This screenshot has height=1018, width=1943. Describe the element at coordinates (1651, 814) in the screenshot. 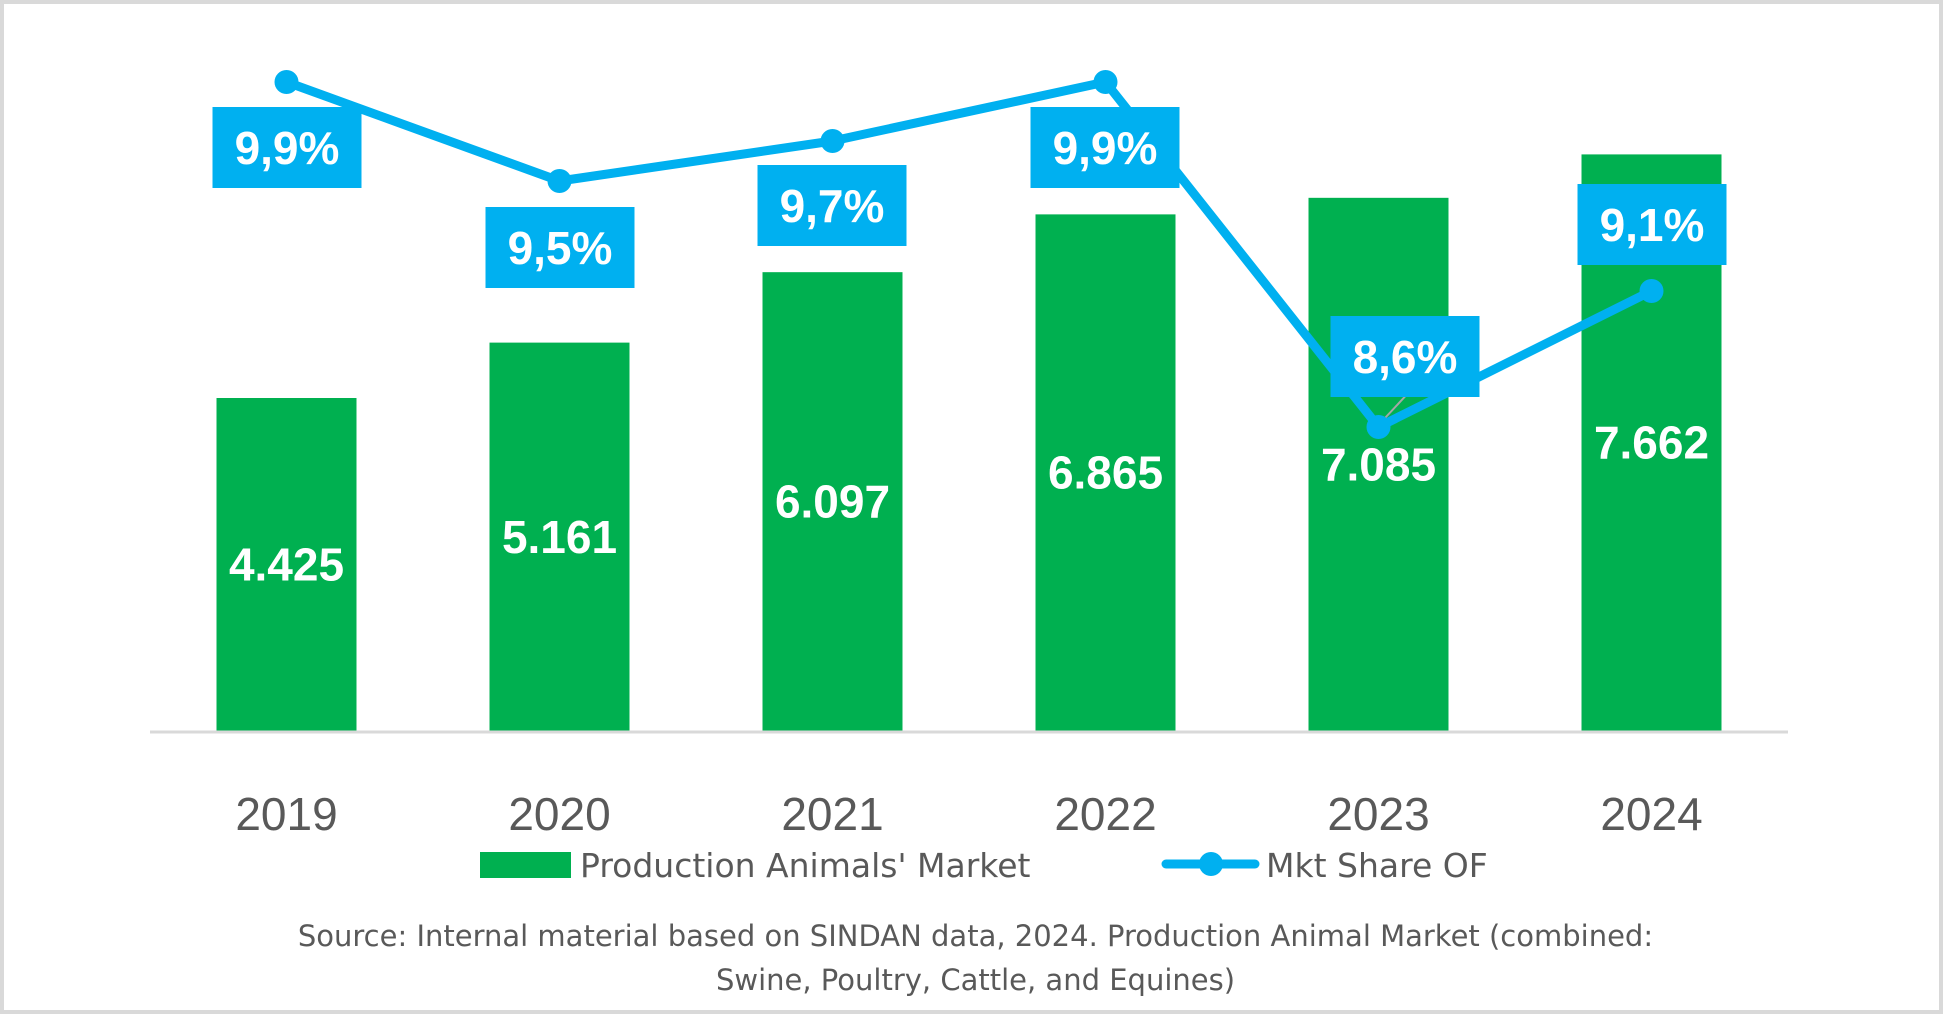

I see `x-tick-label-2024: 2024` at that location.